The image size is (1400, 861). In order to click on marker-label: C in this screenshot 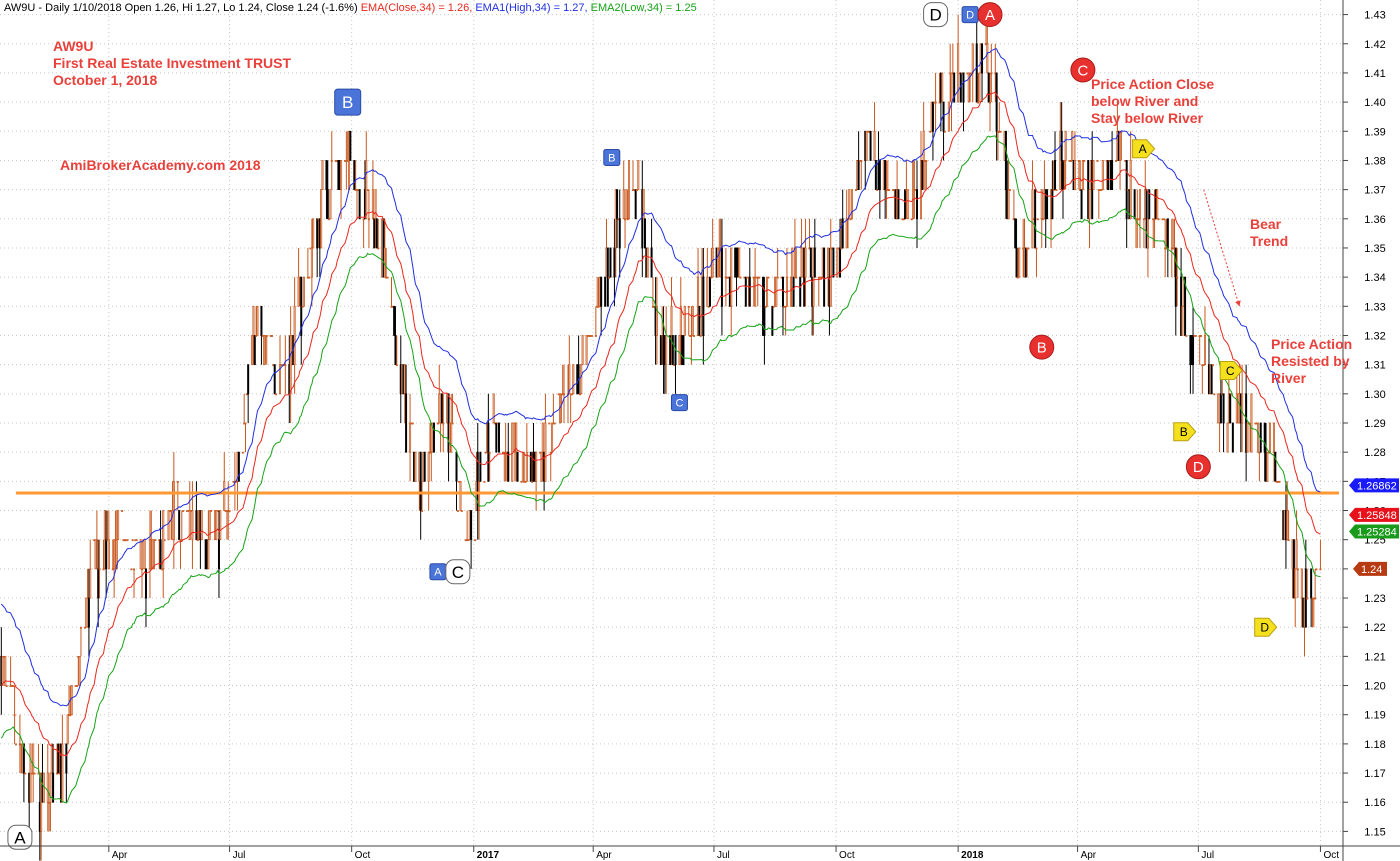, I will do `click(1082, 70)`.